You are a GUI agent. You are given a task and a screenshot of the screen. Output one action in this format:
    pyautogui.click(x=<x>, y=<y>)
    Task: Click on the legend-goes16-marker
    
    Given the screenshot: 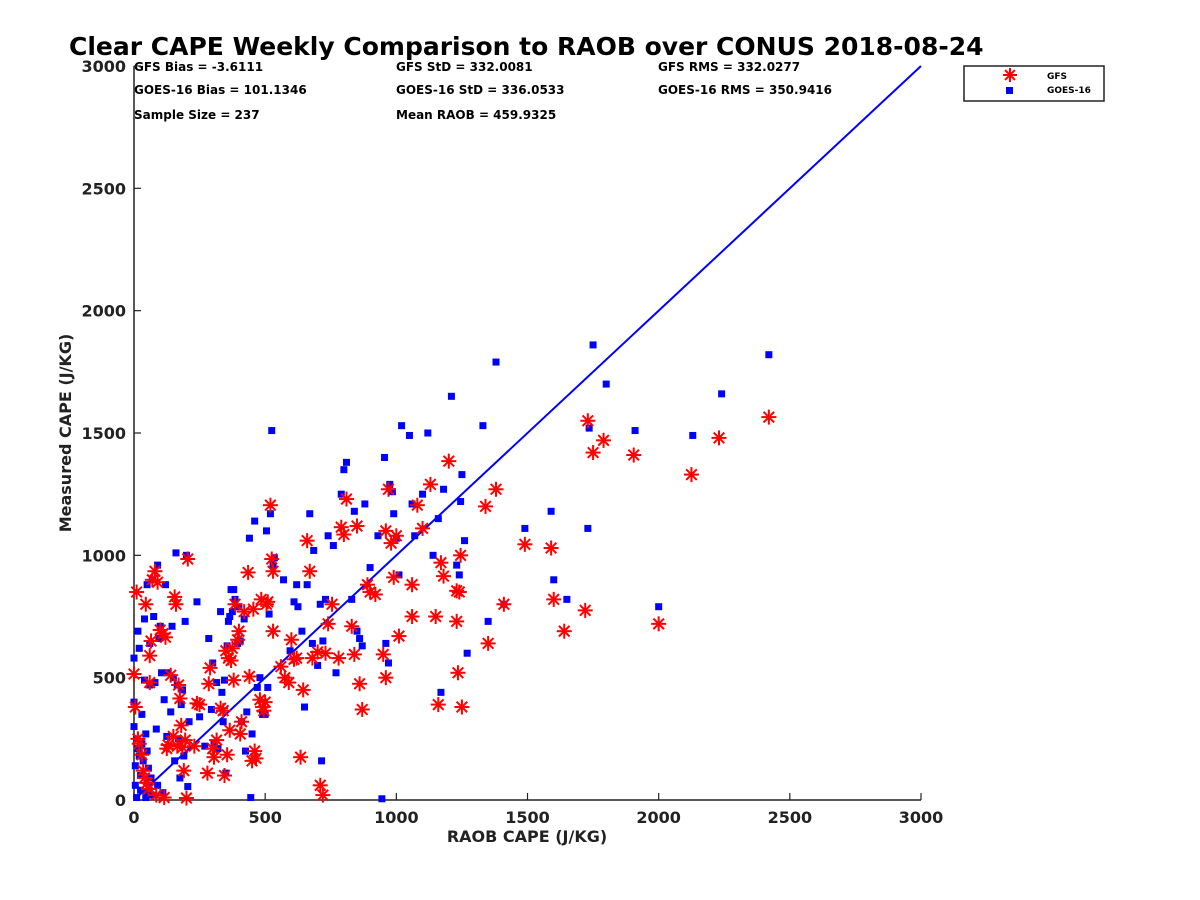 What is the action you would take?
    pyautogui.click(x=1009, y=90)
    